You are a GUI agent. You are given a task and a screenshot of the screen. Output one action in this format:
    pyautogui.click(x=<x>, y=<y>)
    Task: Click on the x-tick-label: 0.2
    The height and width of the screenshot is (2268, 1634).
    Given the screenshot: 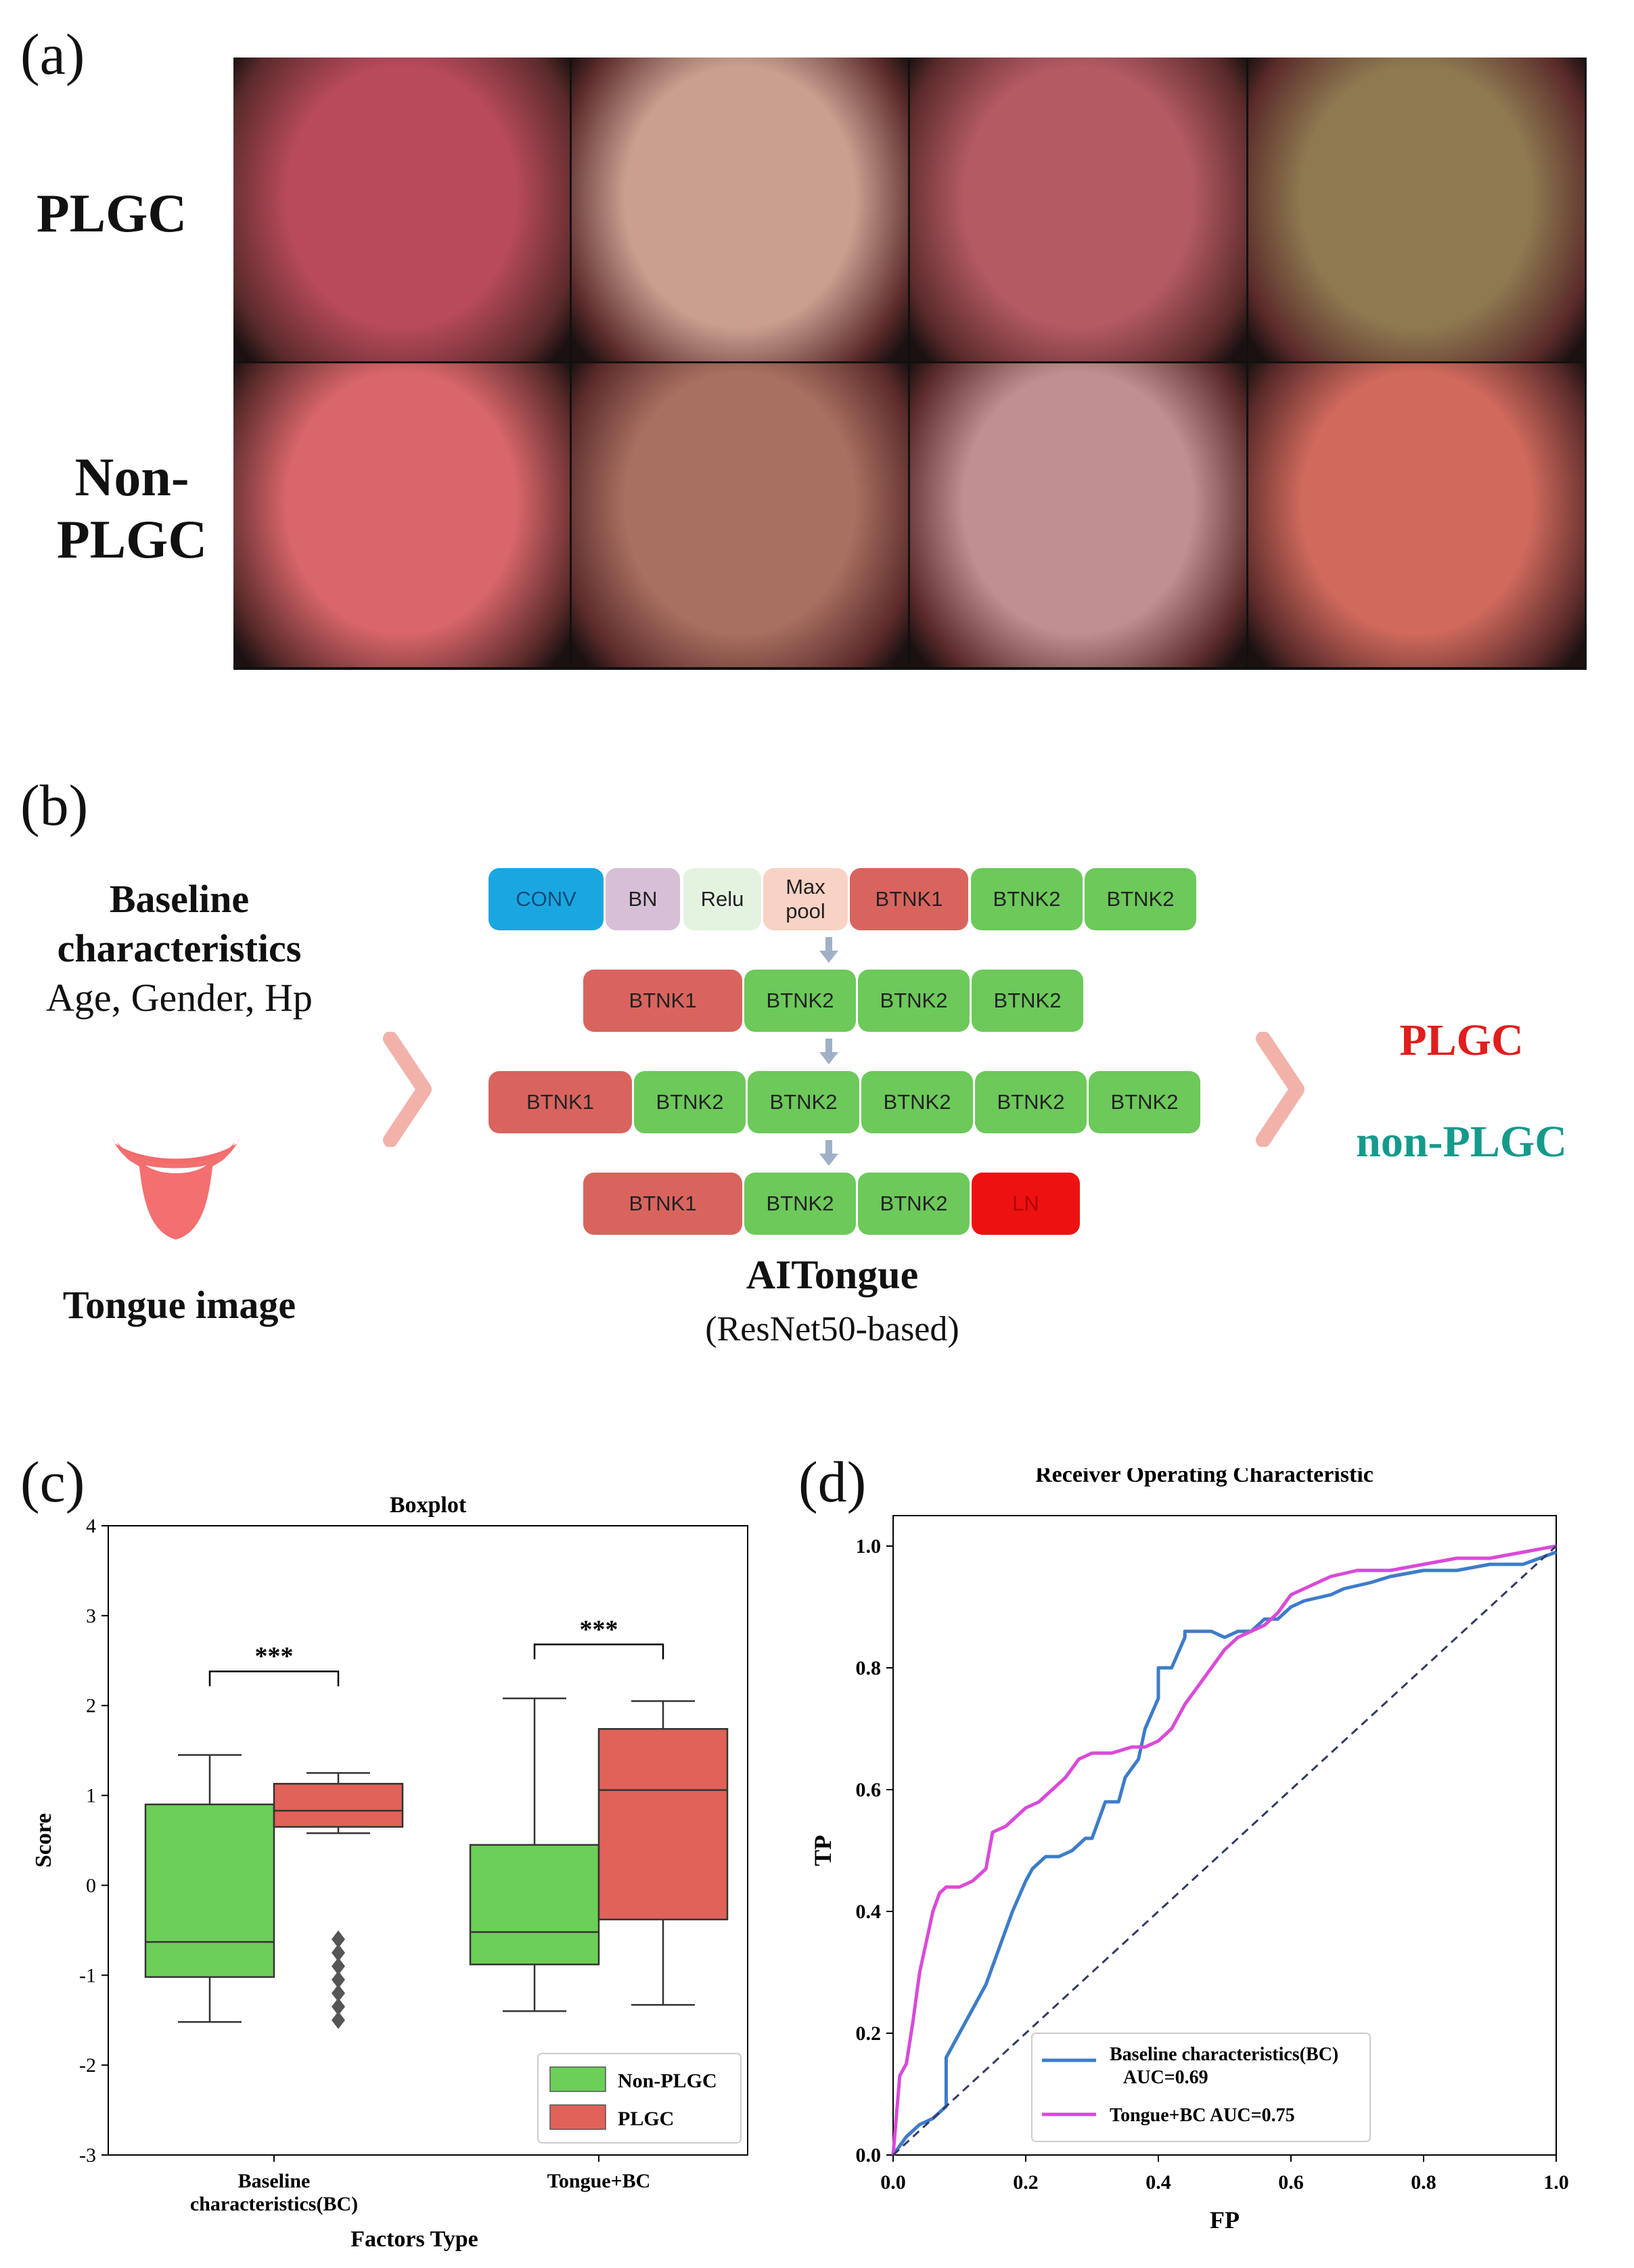 What is the action you would take?
    pyautogui.click(x=1026, y=2182)
    